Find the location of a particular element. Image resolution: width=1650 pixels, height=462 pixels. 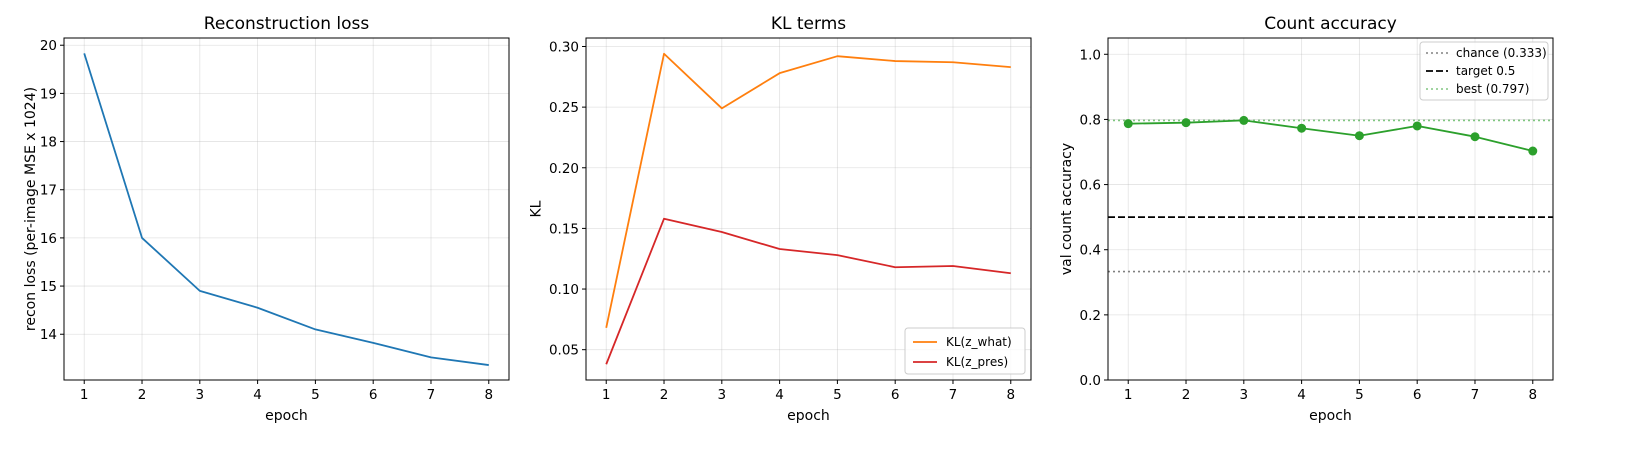

legend: chance (0.333) target 0.5 best (0.797) is located at coordinates (1484, 71).